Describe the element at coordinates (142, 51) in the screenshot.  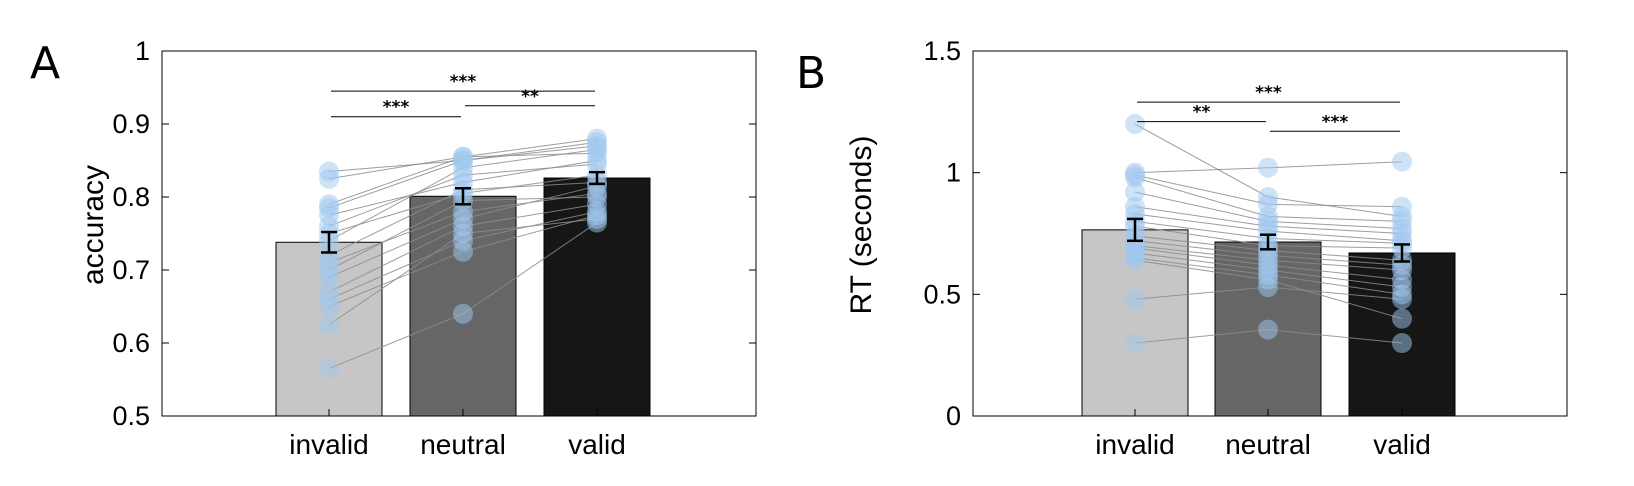
I see `y-tick-label-a-5: 1` at that location.